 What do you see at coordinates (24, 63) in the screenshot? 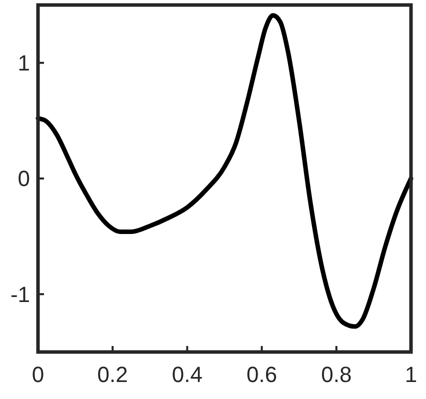
I see `y-tick-label: 1` at bounding box center [24, 63].